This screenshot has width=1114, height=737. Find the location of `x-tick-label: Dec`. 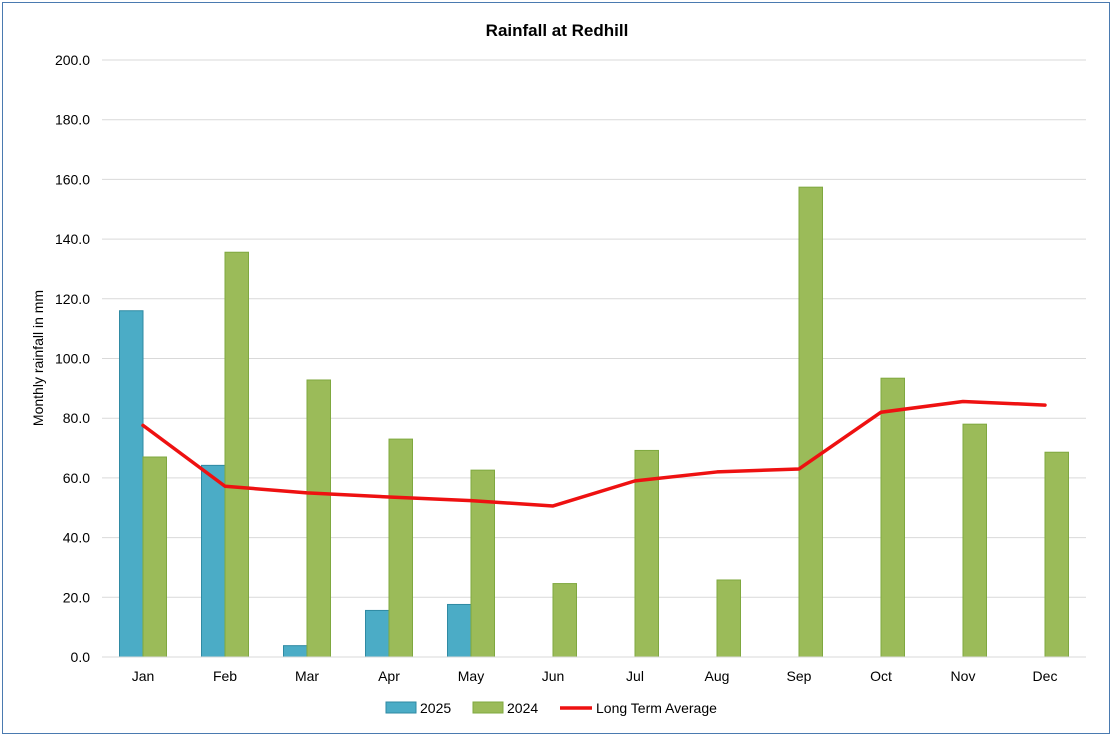

x-tick-label: Dec is located at coordinates (1045, 676).